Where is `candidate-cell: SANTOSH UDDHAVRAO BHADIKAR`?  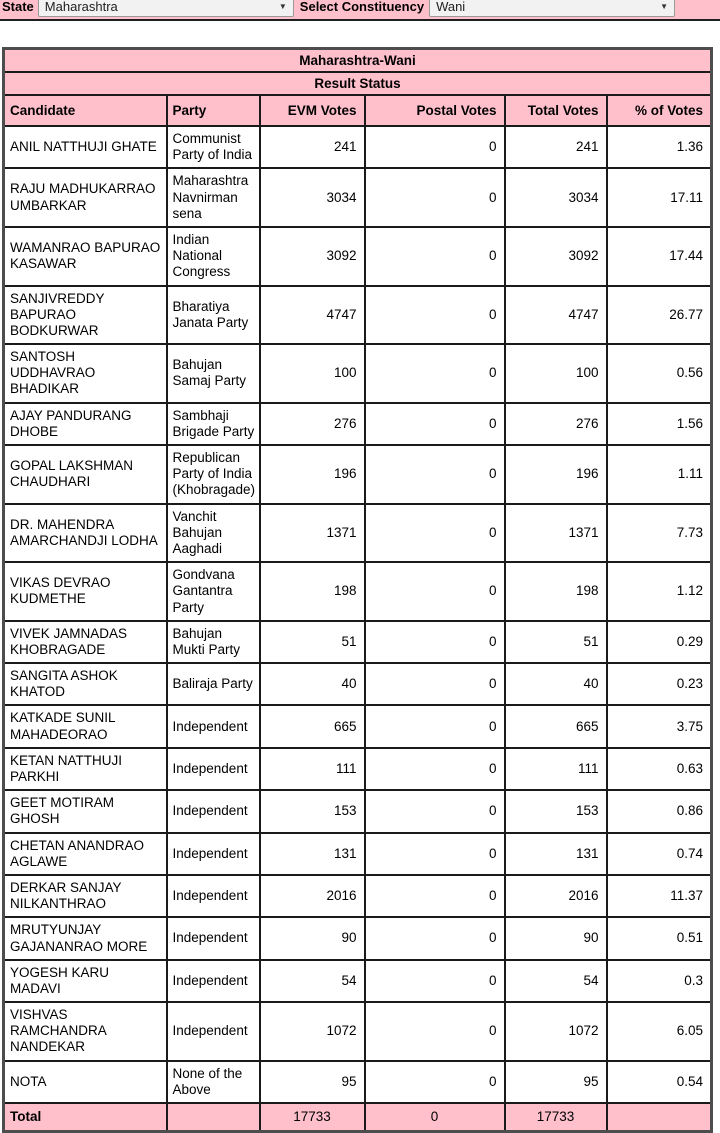
candidate-cell: SANTOSH UDDHAVRAO BHADIKAR is located at coordinates (85, 373).